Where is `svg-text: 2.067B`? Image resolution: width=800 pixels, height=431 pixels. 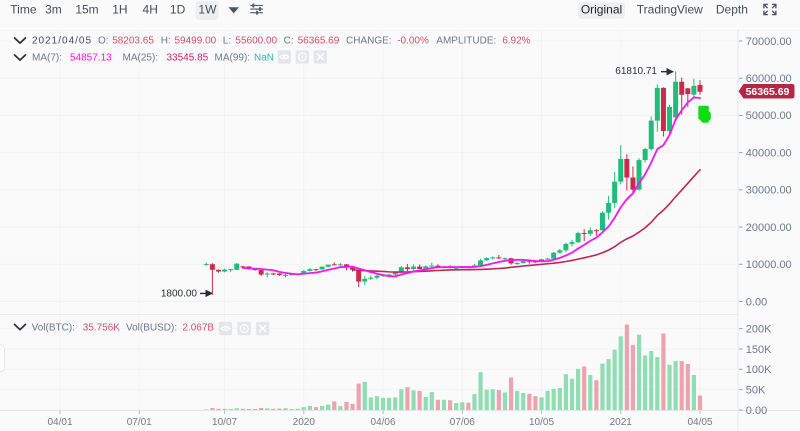 svg-text: 2.067B is located at coordinates (198, 328).